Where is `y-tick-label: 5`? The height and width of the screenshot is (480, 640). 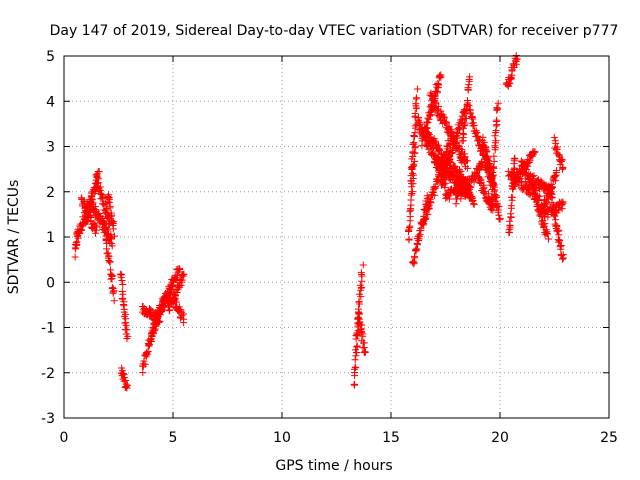 y-tick-label: 5 is located at coordinates (50, 57).